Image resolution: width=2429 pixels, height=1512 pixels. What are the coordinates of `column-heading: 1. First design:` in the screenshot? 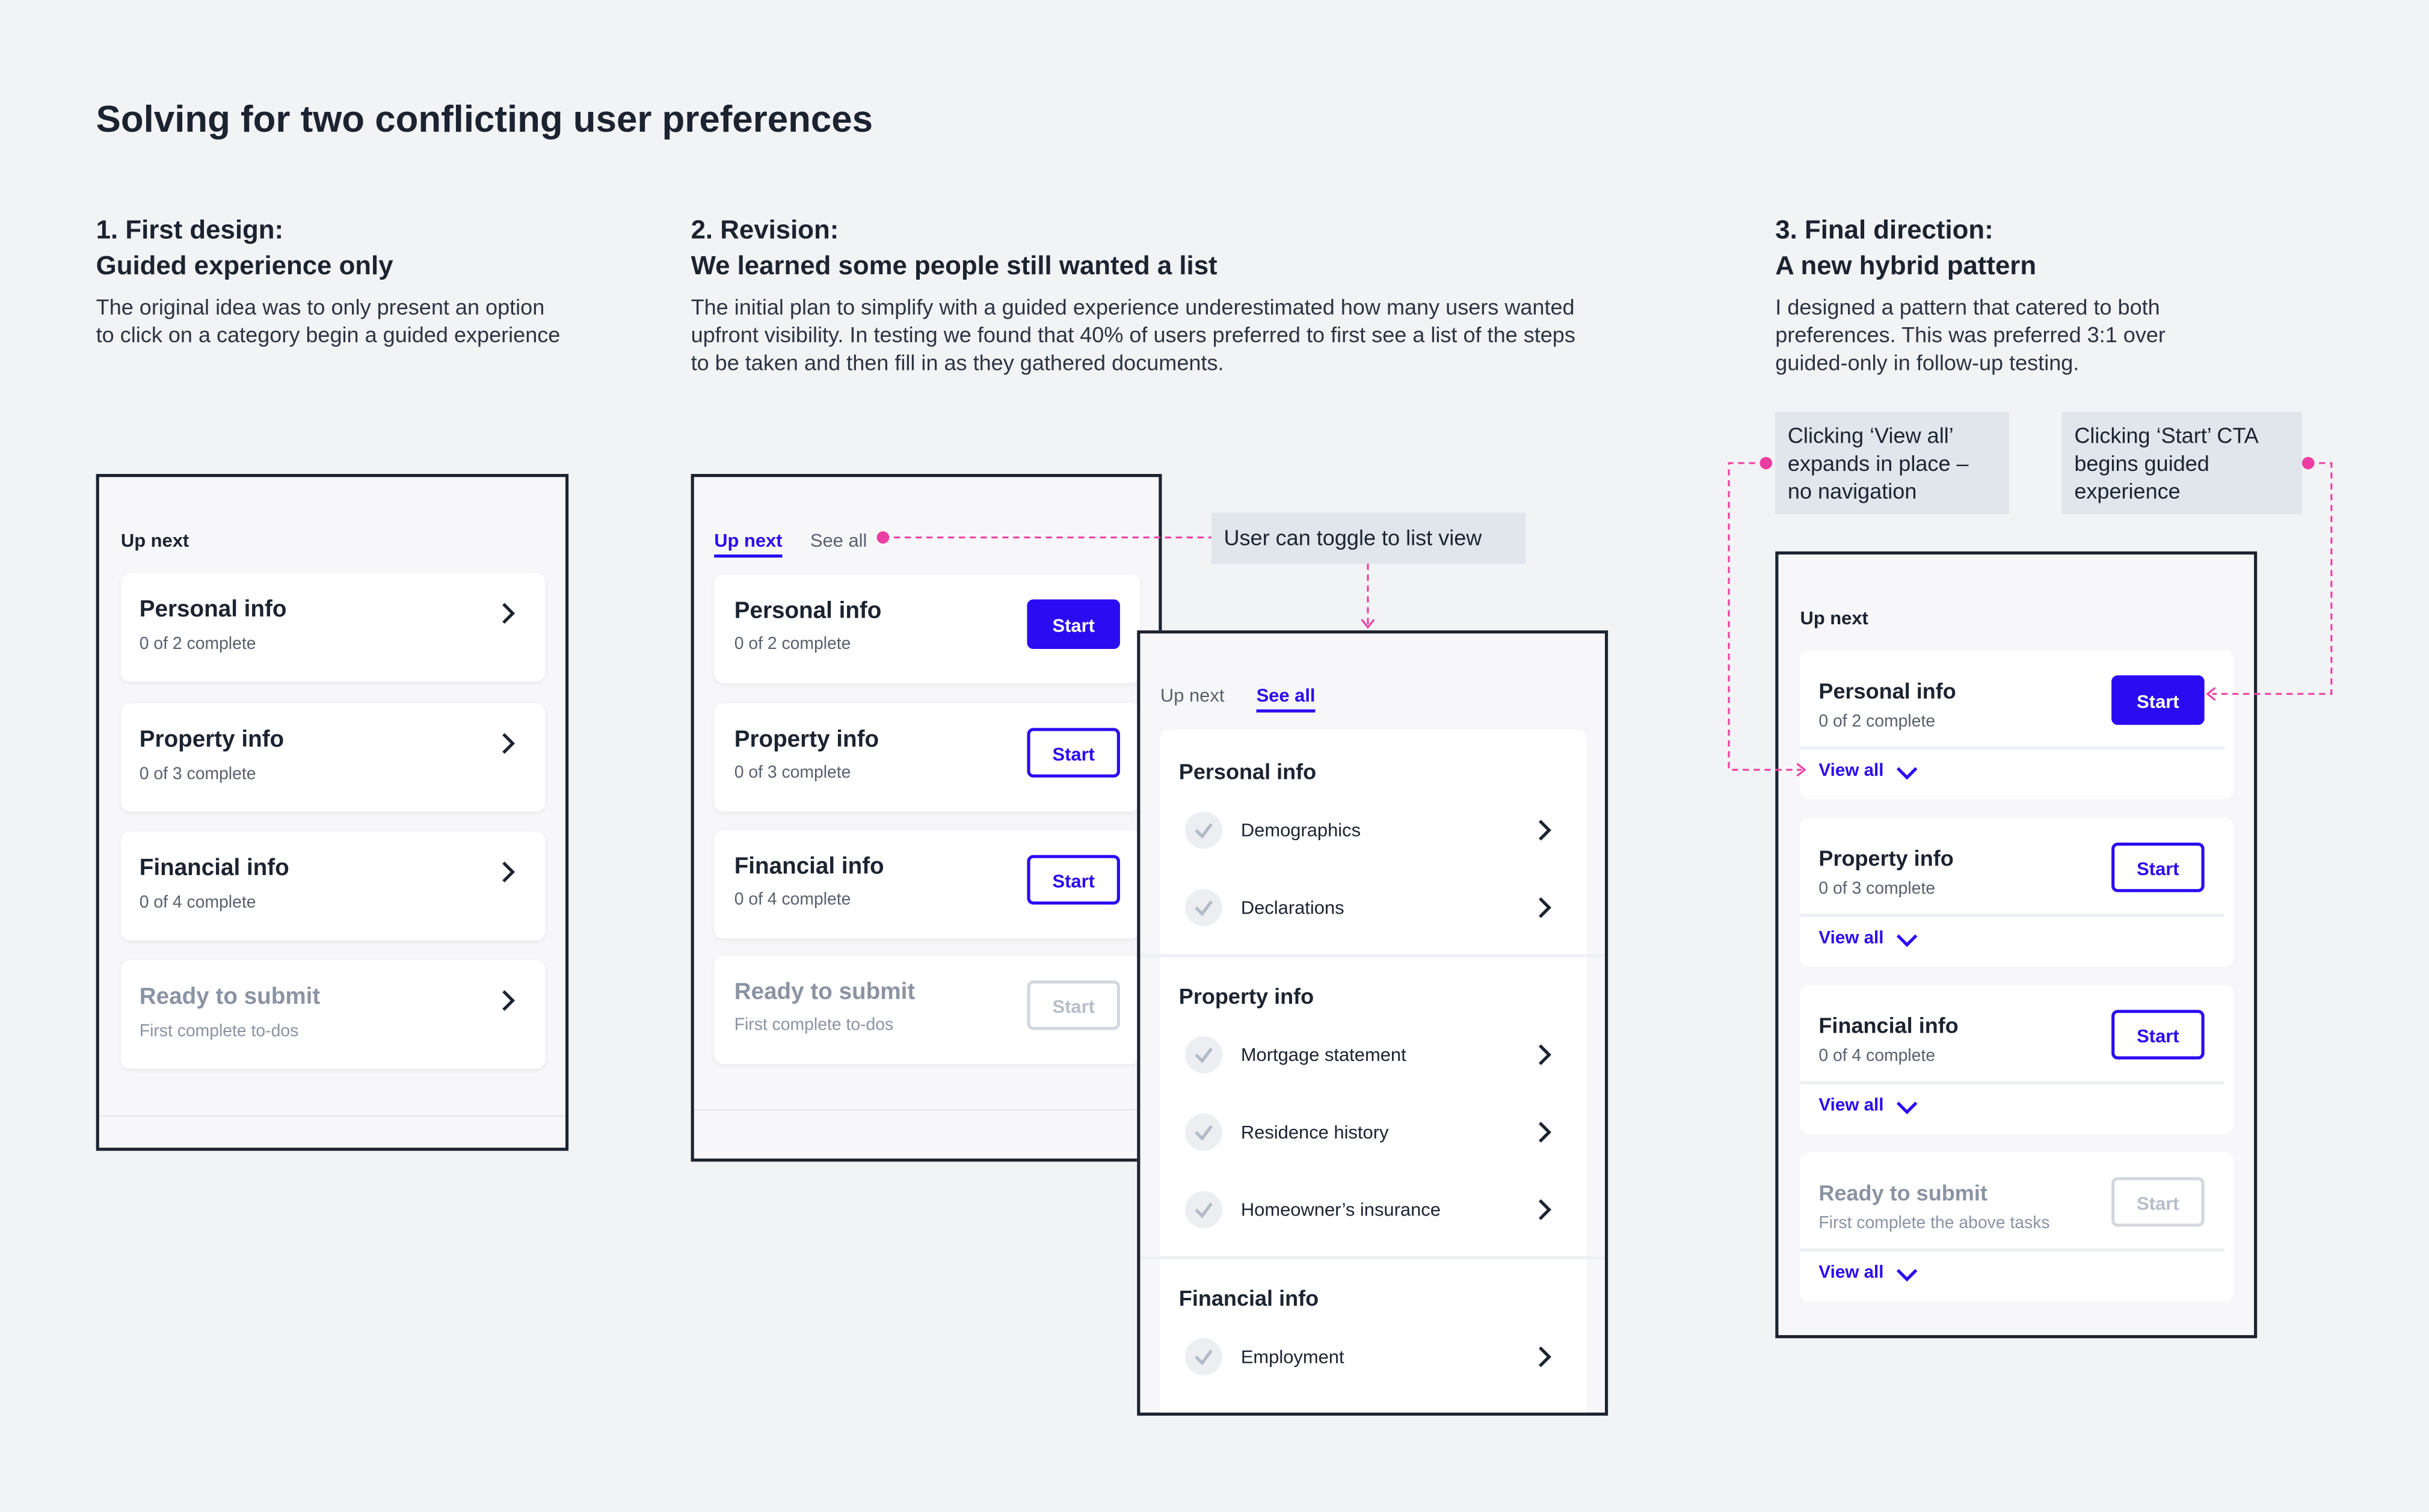 It's located at (190, 230).